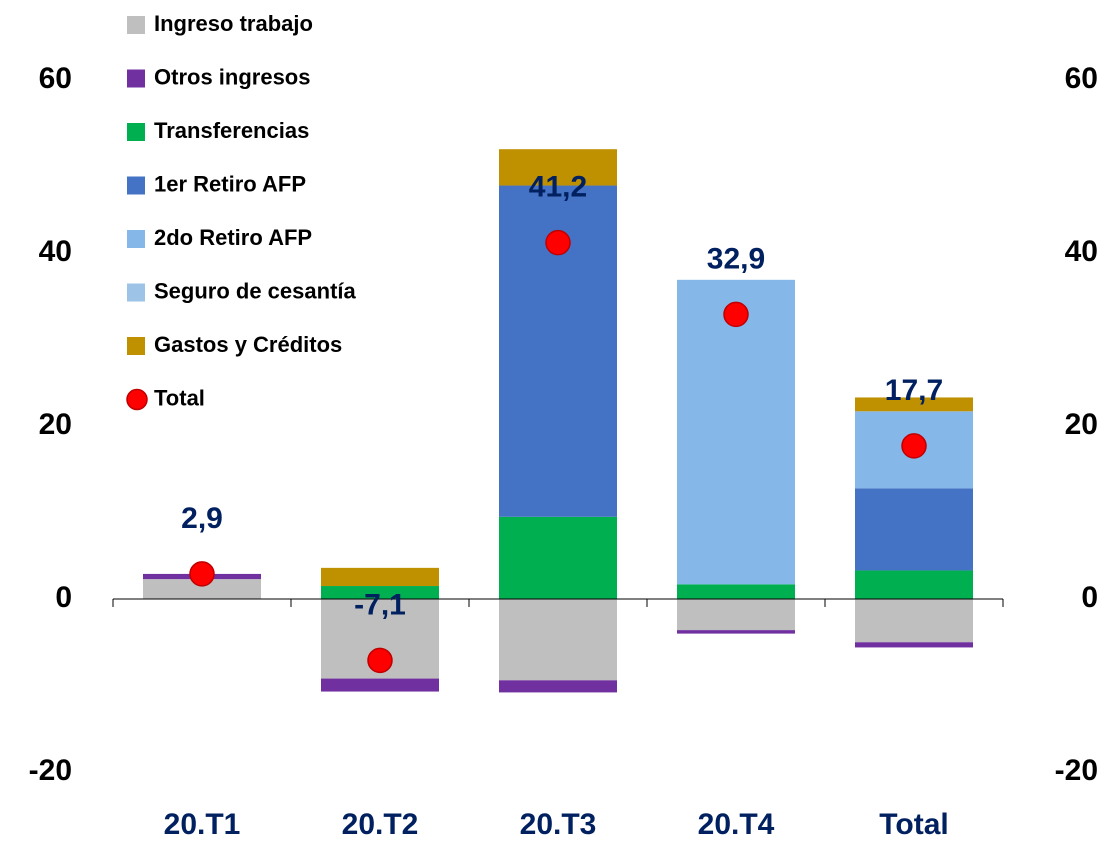  What do you see at coordinates (558, 187) in the screenshot?
I see `value-label: 41,2` at bounding box center [558, 187].